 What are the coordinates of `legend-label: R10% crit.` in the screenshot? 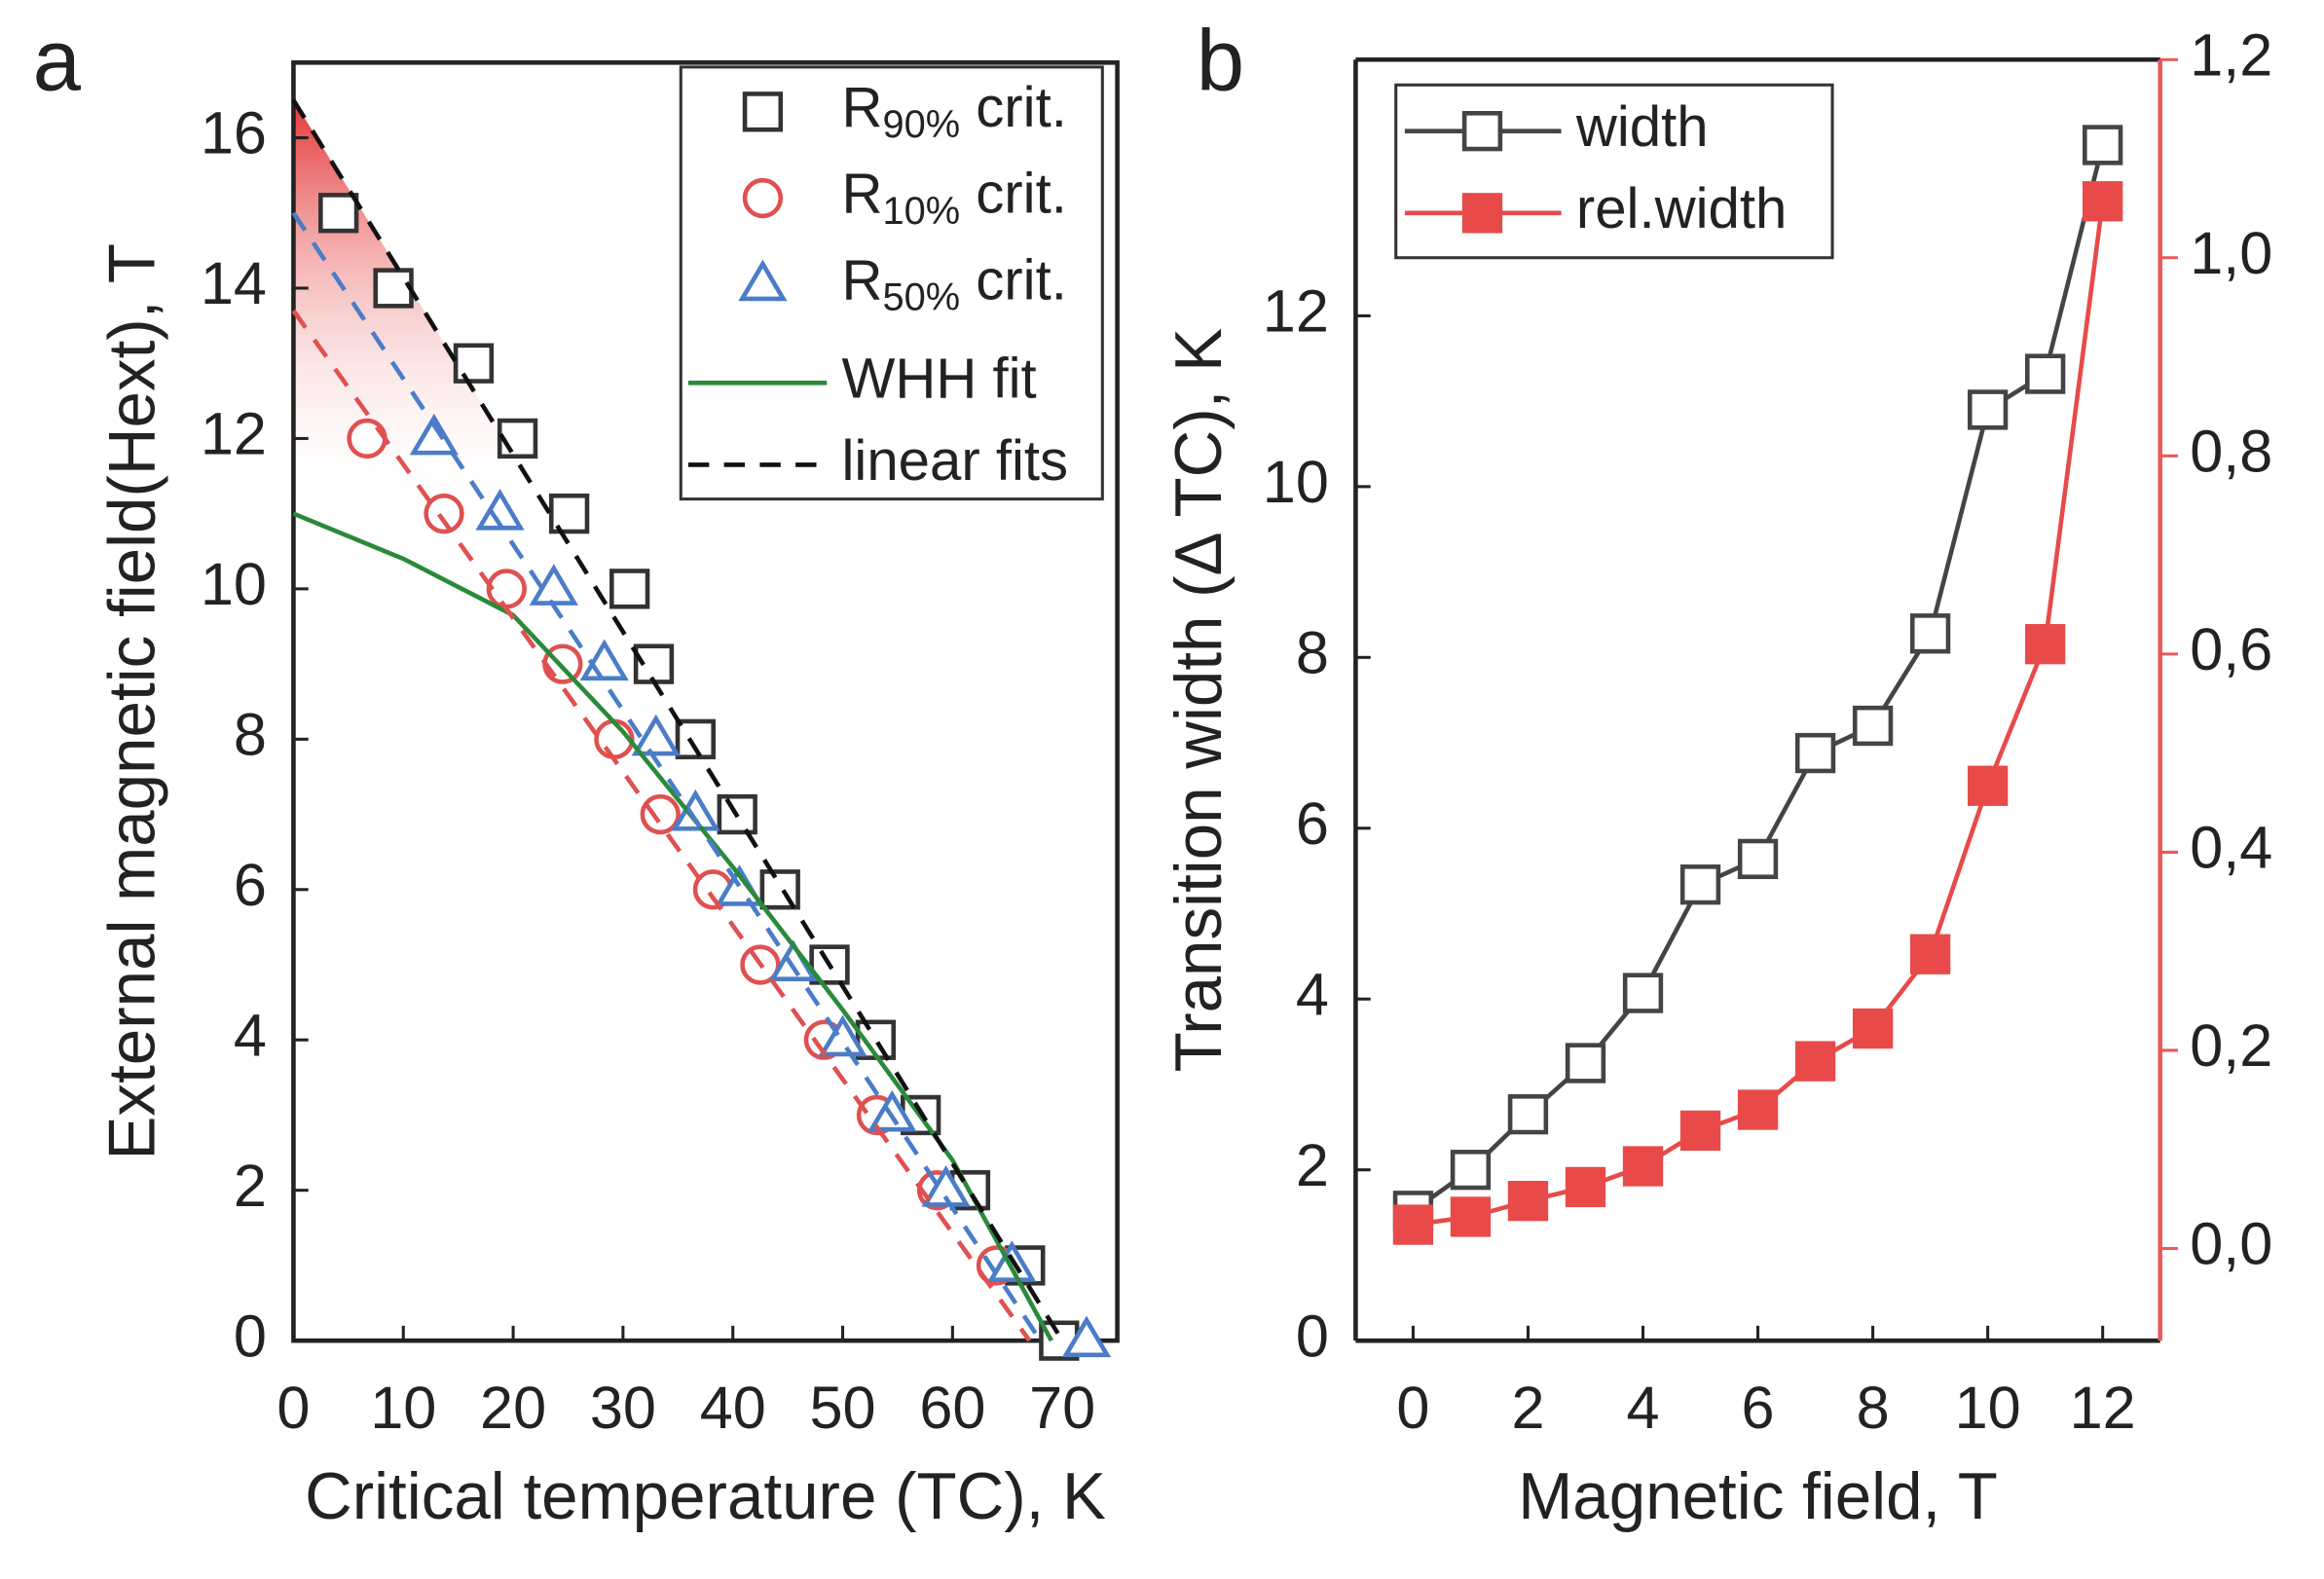 It's located at (954, 197).